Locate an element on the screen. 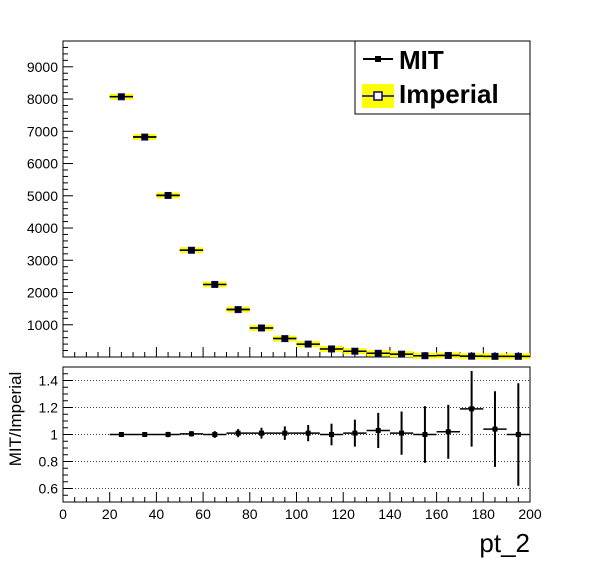 The width and height of the screenshot is (596, 572). x-axis-title: pt_2 is located at coordinates (504, 543).